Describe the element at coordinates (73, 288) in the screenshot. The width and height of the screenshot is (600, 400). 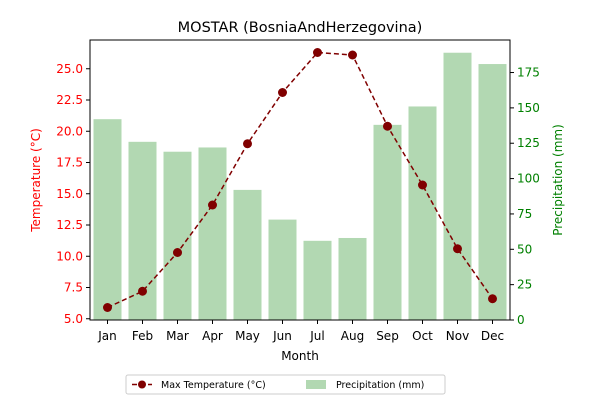
I see `y-left-tick-label: 7.5` at that location.